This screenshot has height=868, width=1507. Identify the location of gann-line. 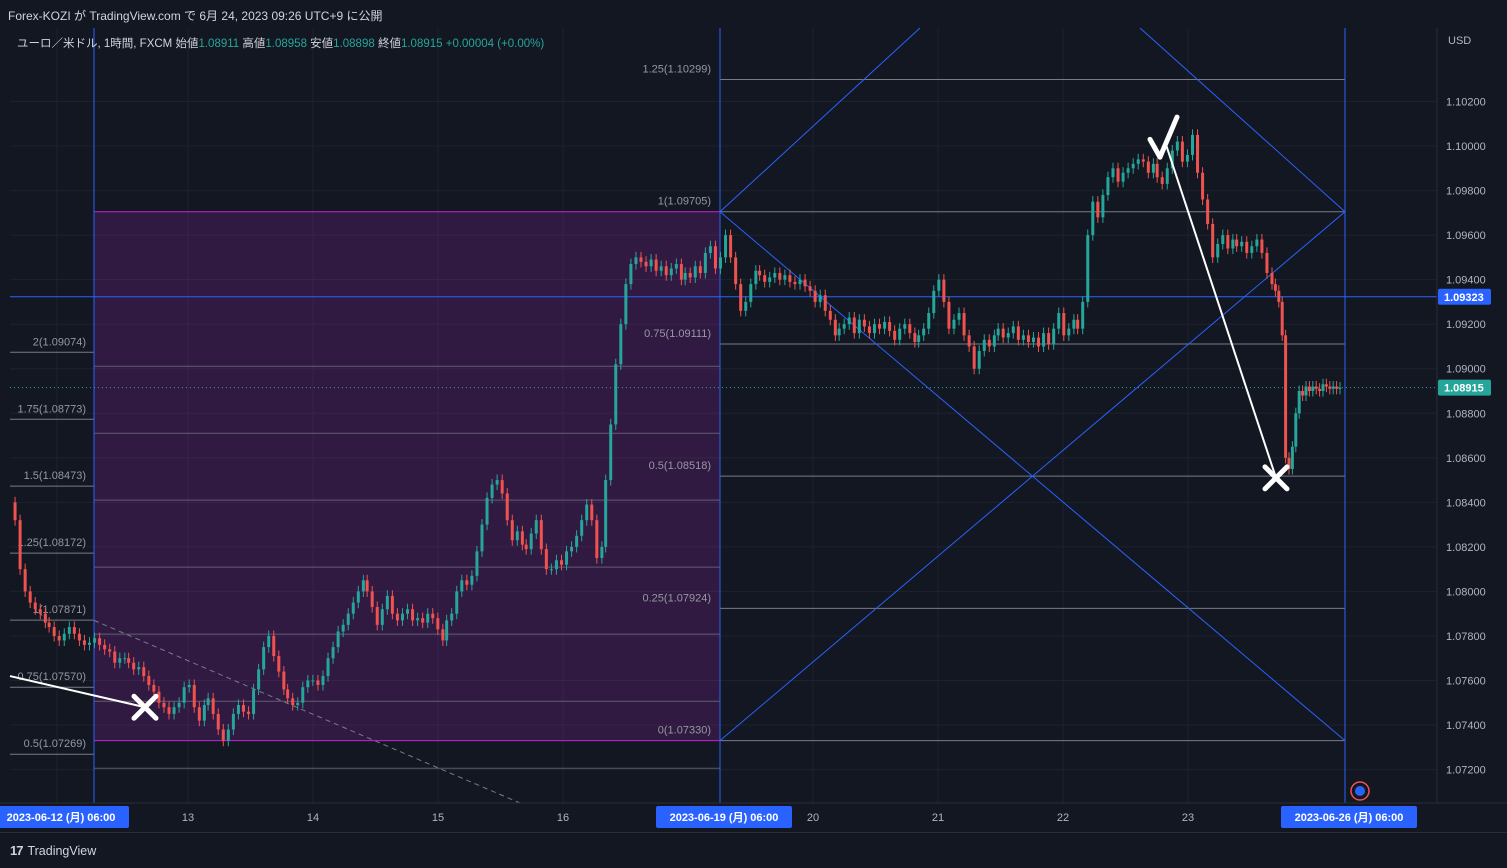
(820, 120).